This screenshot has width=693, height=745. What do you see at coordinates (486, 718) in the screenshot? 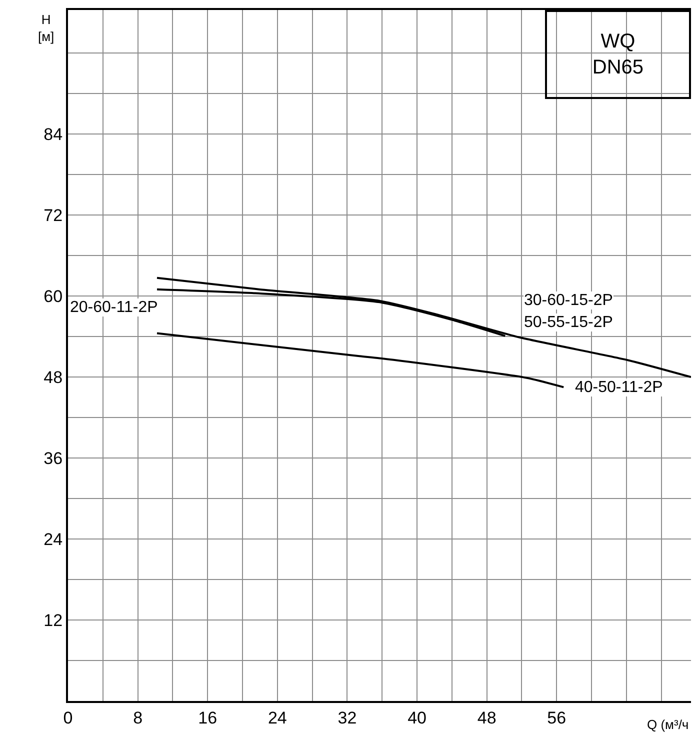
I see `x-tick-label: 48` at bounding box center [486, 718].